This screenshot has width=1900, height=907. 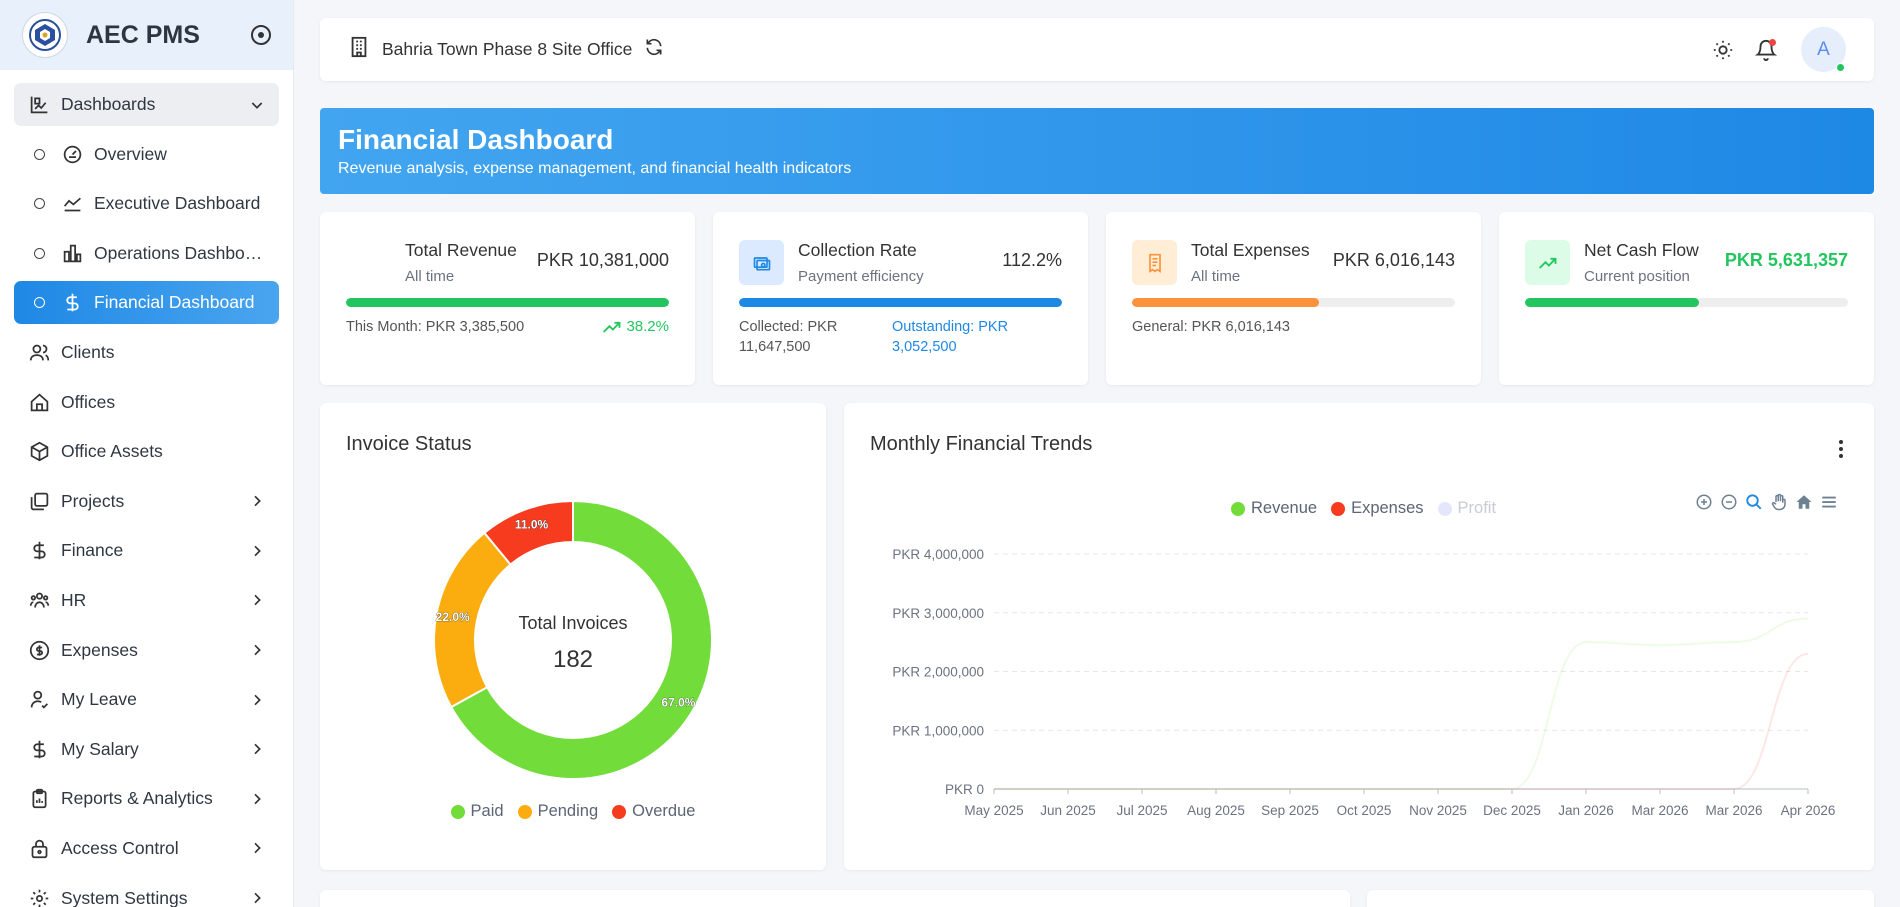 I want to click on sidebar-item-hr: HR, so click(x=146, y=600).